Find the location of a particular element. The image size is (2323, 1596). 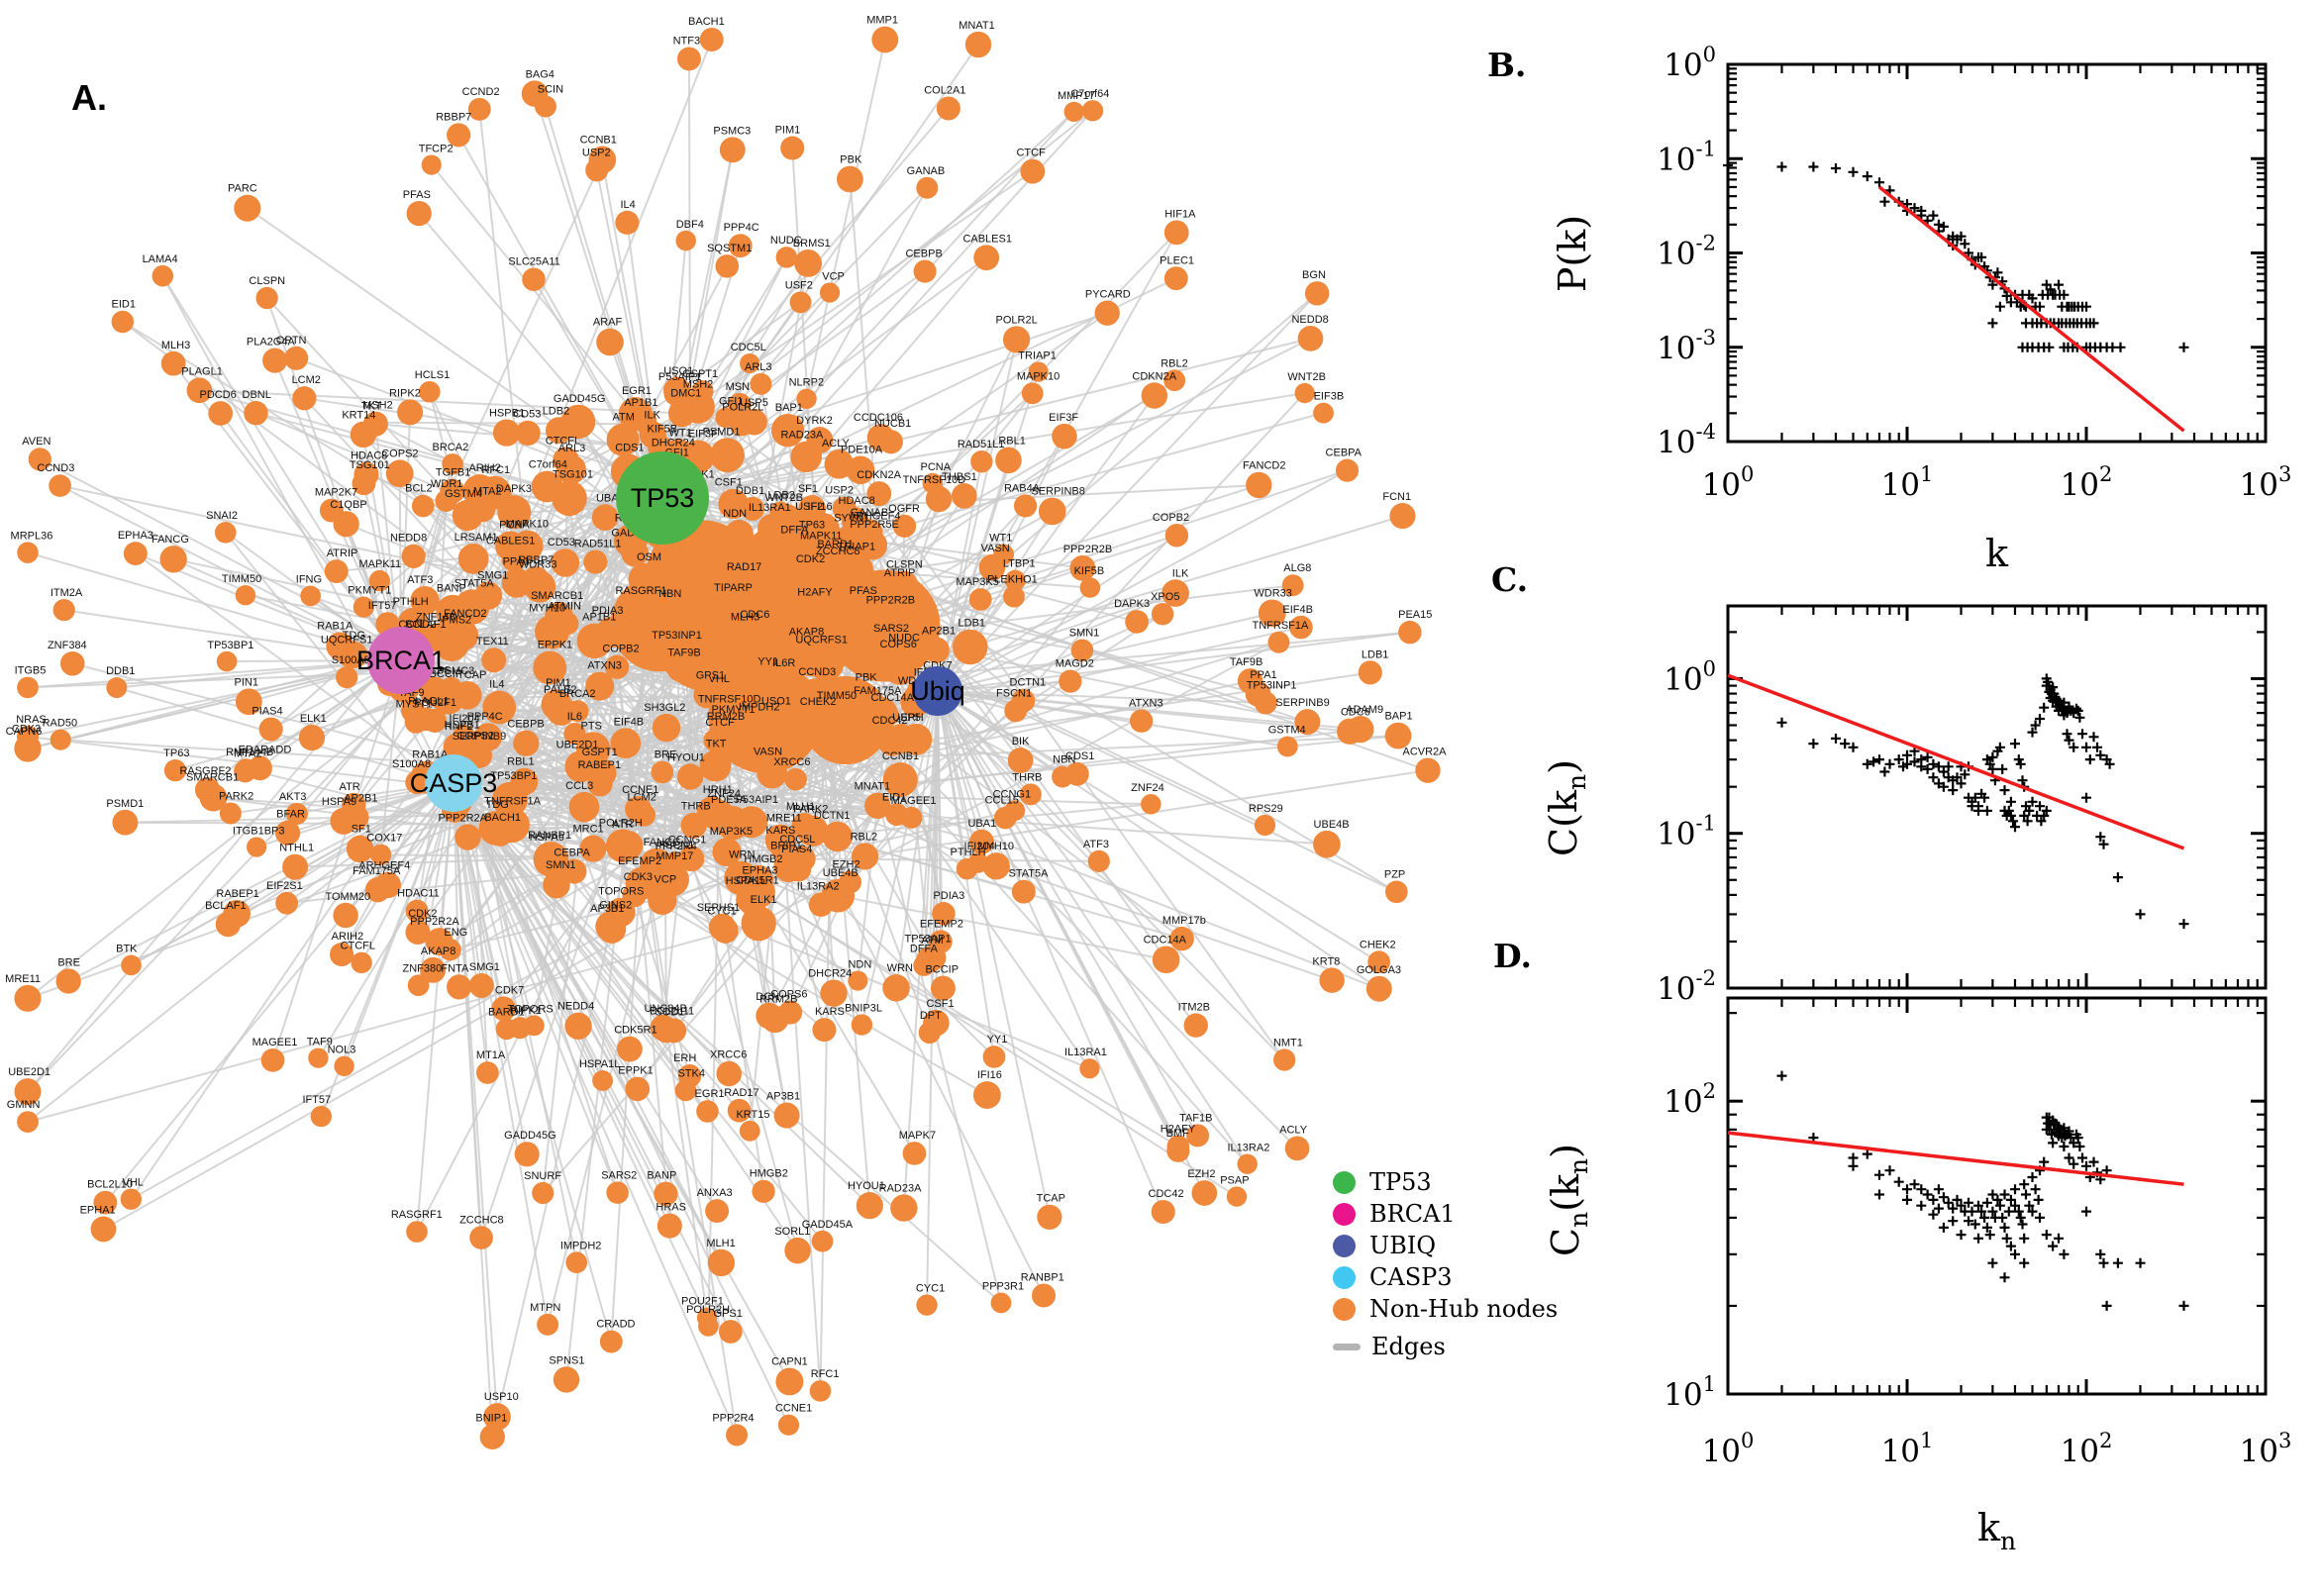

network-node-label: PLAGL1 is located at coordinates (429, 702).